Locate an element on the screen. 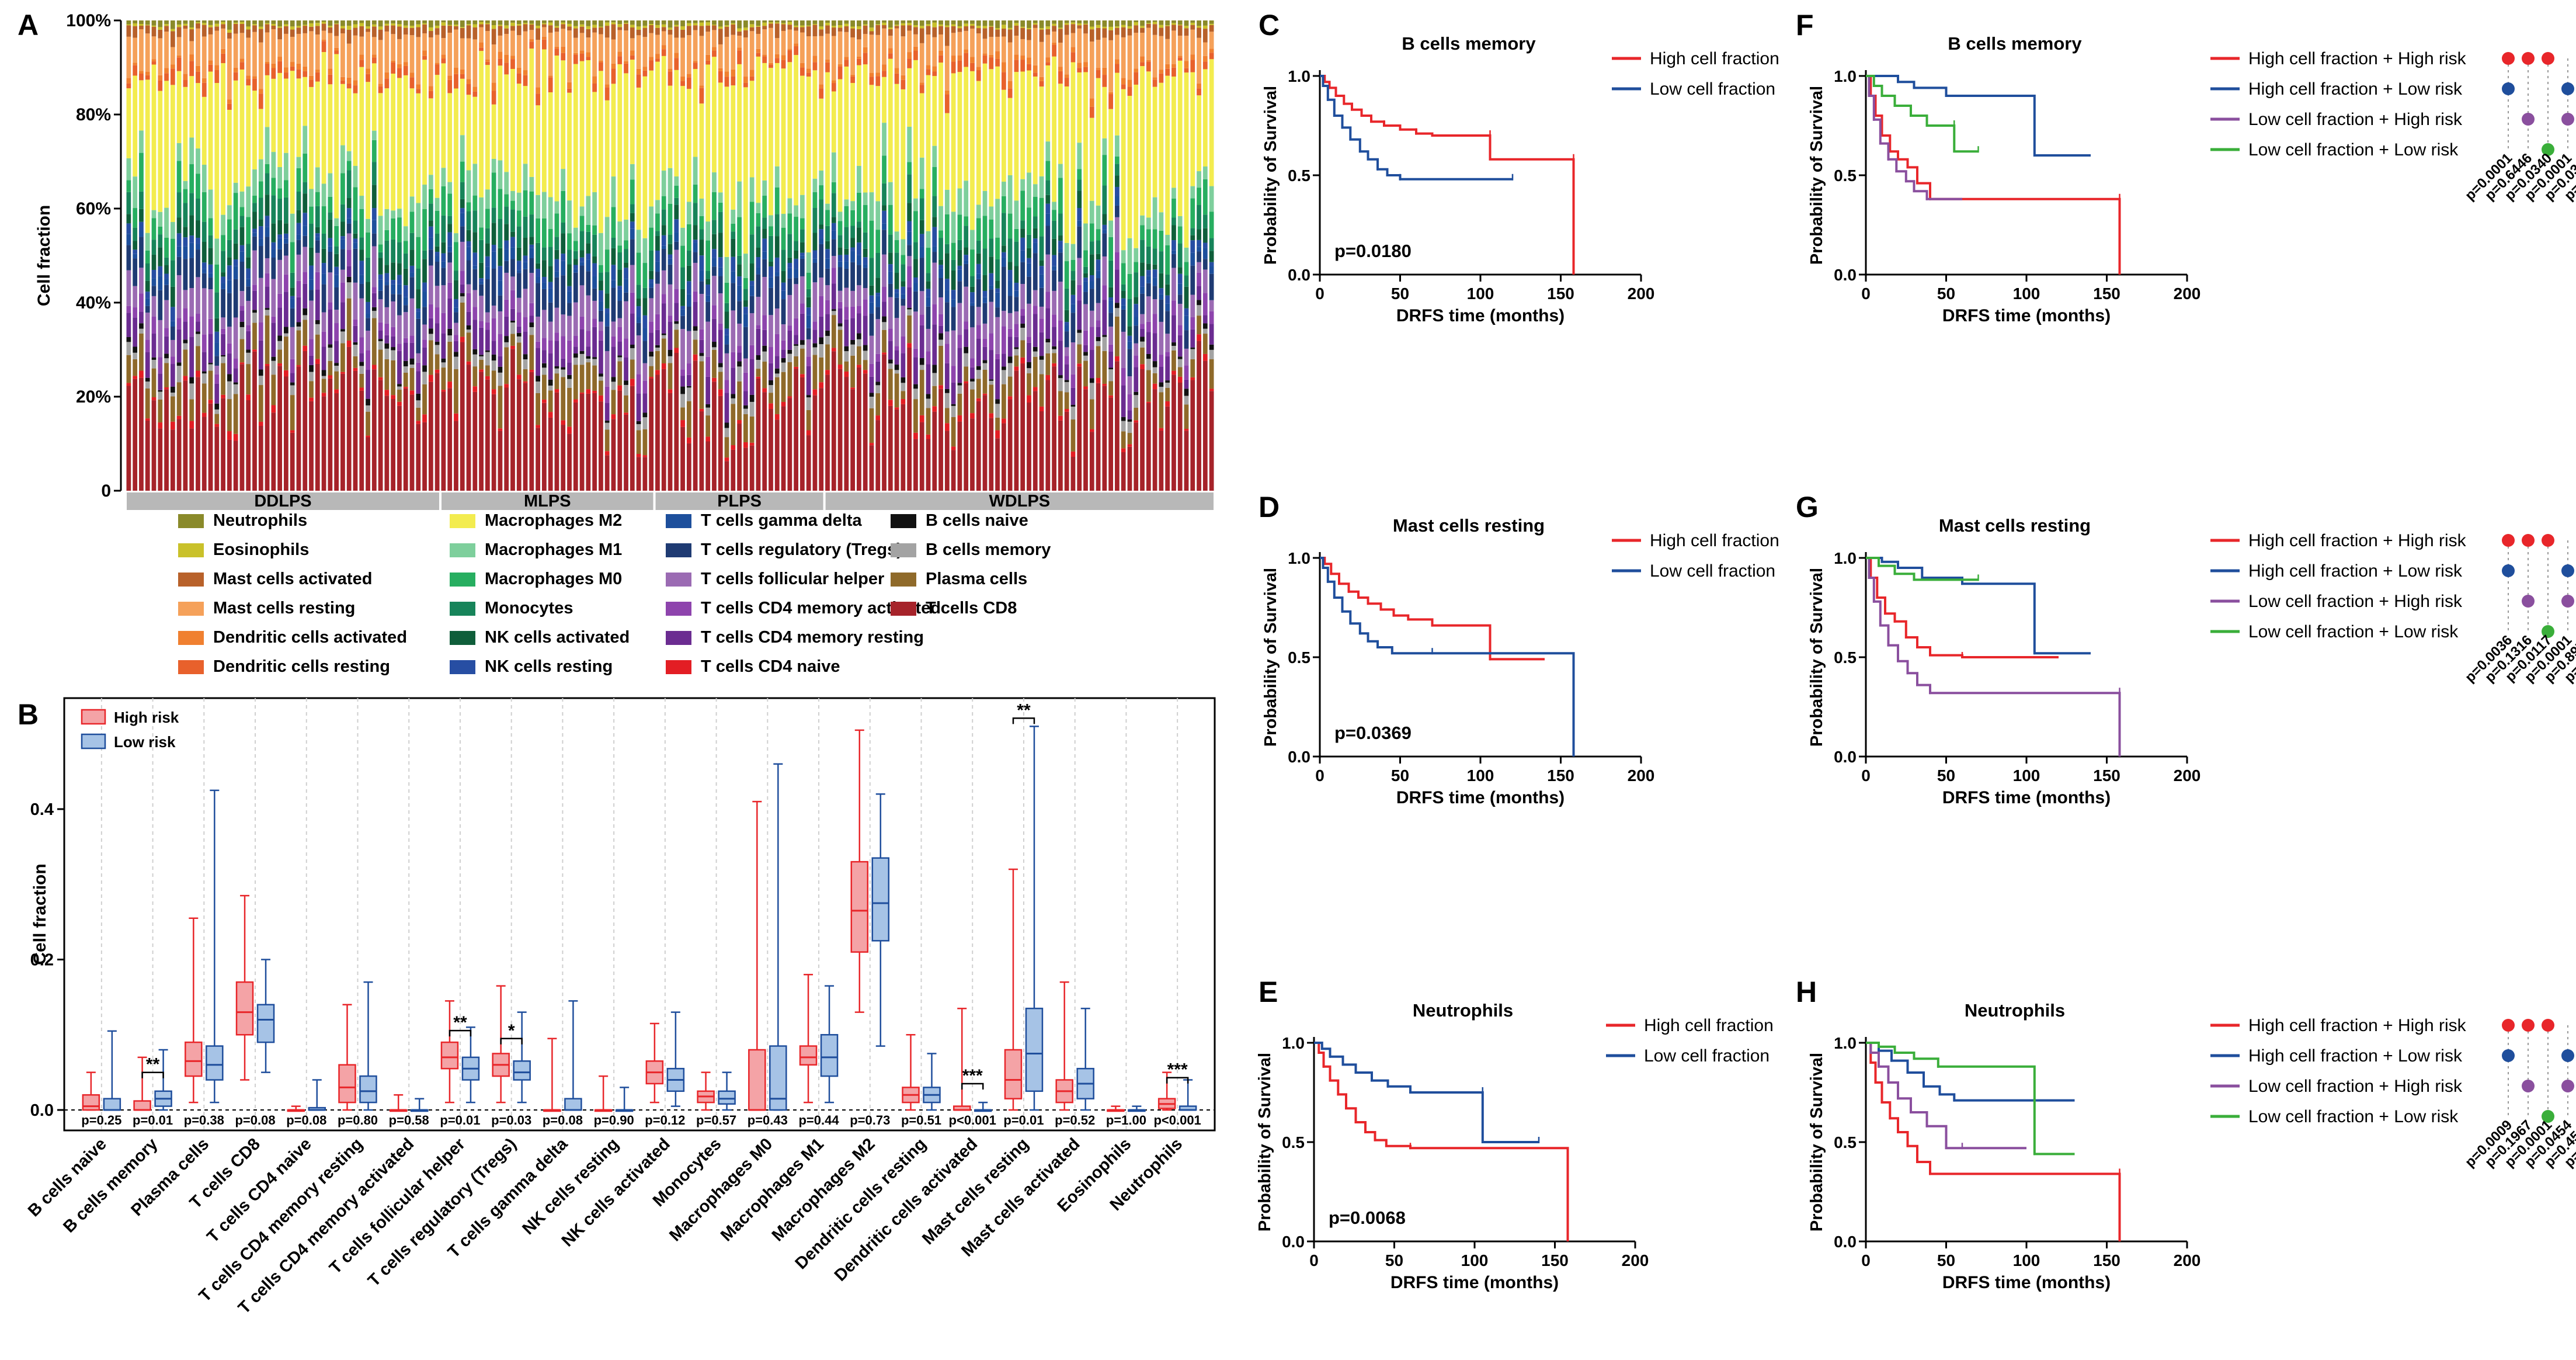 This screenshot has width=2576, height=1360. pairwise-dot is located at coordinates (2528, 601).